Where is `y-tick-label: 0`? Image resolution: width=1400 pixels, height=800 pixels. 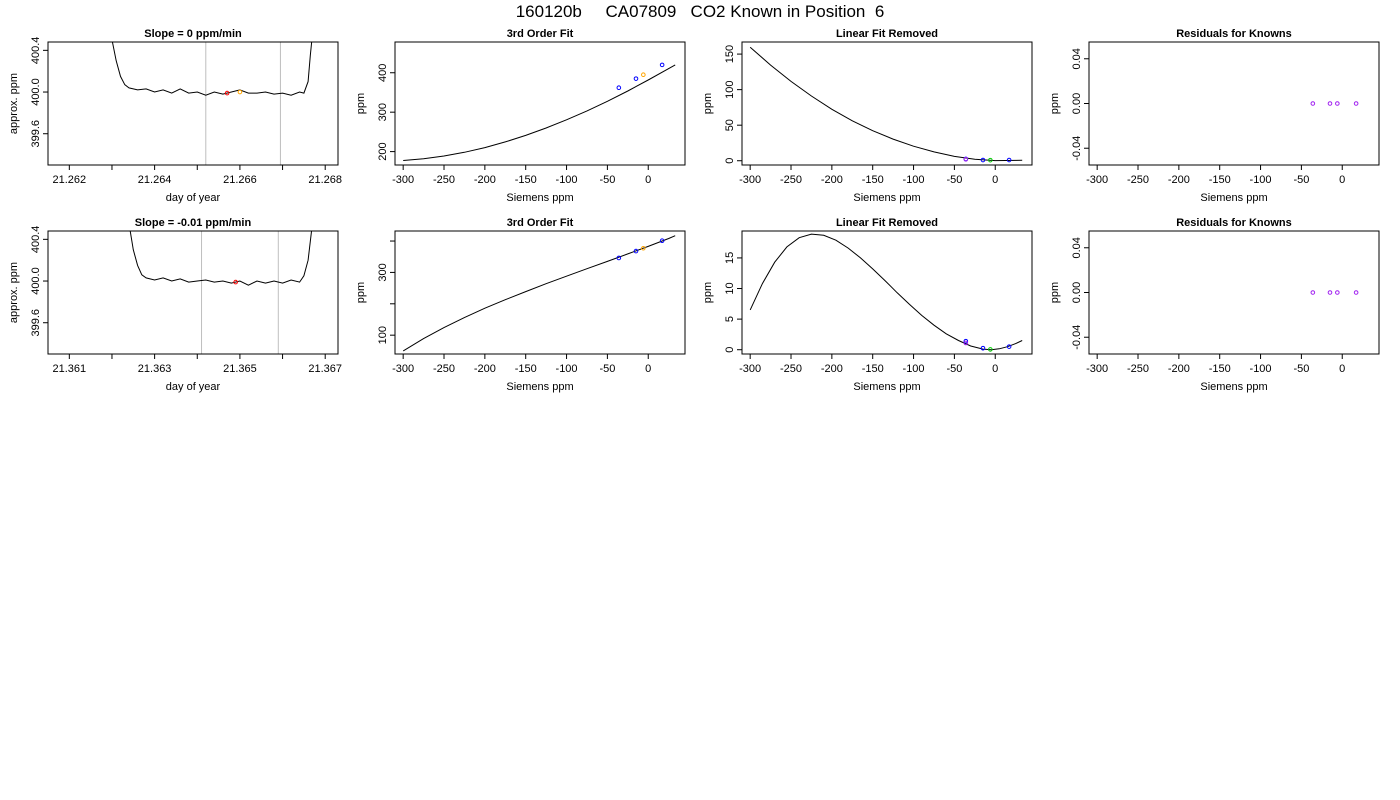 y-tick-label: 0 is located at coordinates (730, 161).